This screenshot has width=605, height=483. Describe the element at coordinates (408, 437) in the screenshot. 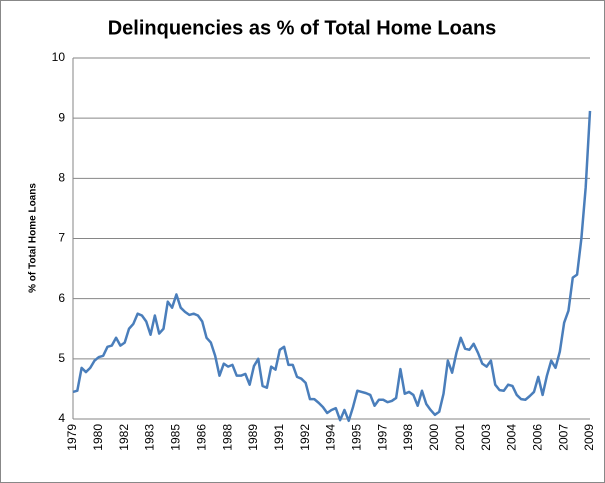

I see `x-tick-label: 1998` at that location.